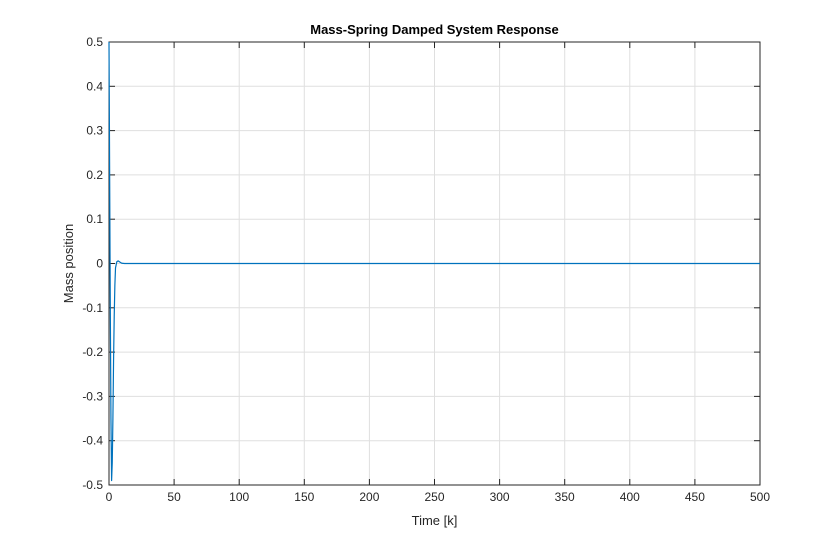 Image resolution: width=840 pixels, height=550 pixels. I want to click on x-tick-label: 100, so click(239, 497).